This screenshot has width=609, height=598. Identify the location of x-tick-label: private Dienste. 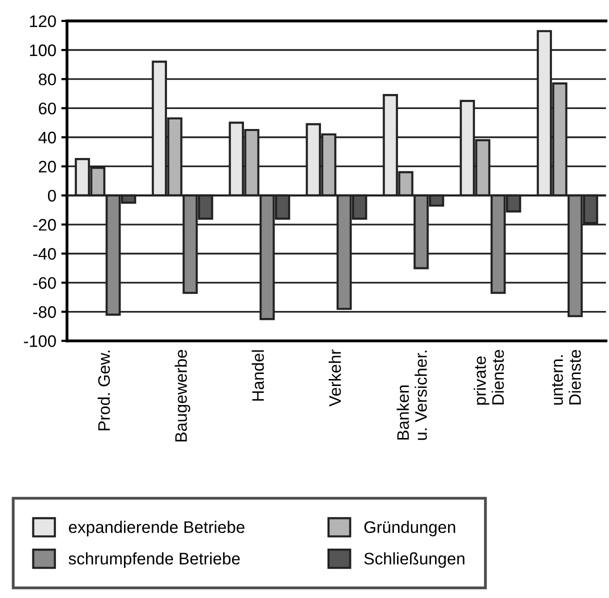
(489, 377).